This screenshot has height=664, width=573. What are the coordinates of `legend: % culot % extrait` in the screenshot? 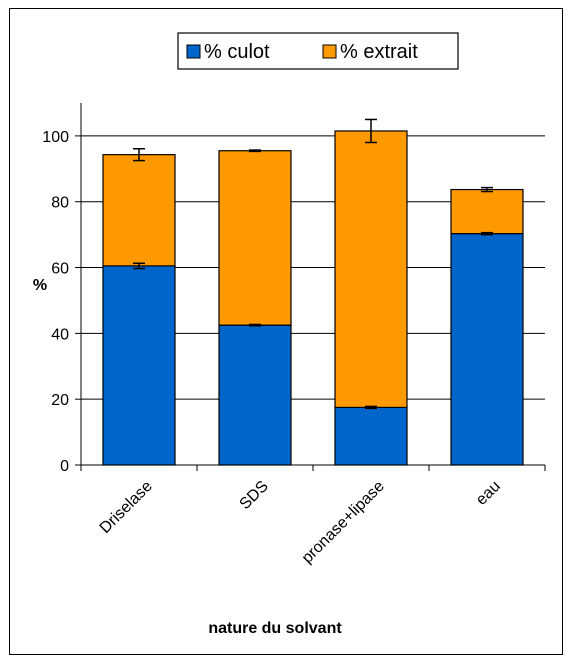 It's located at (318, 51).